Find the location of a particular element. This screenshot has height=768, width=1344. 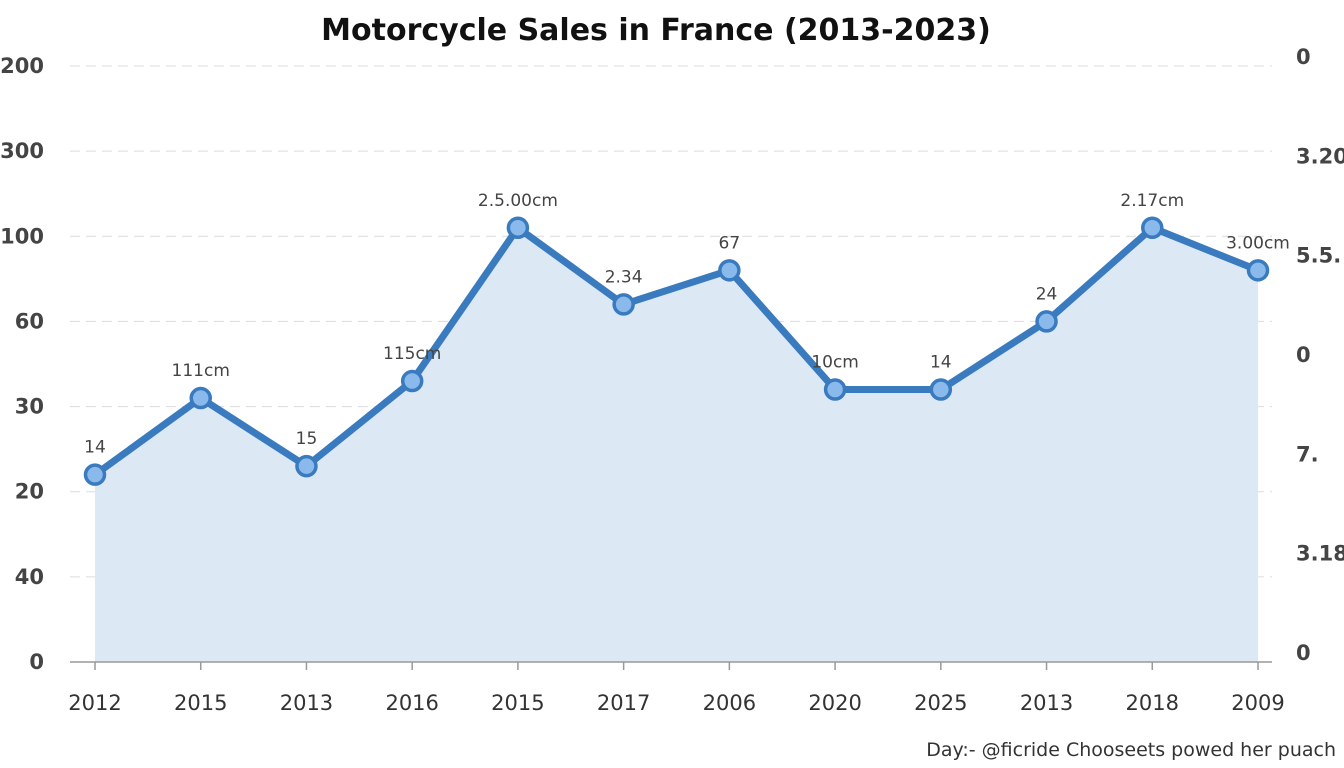

data-label: 2.34 is located at coordinates (624, 277).